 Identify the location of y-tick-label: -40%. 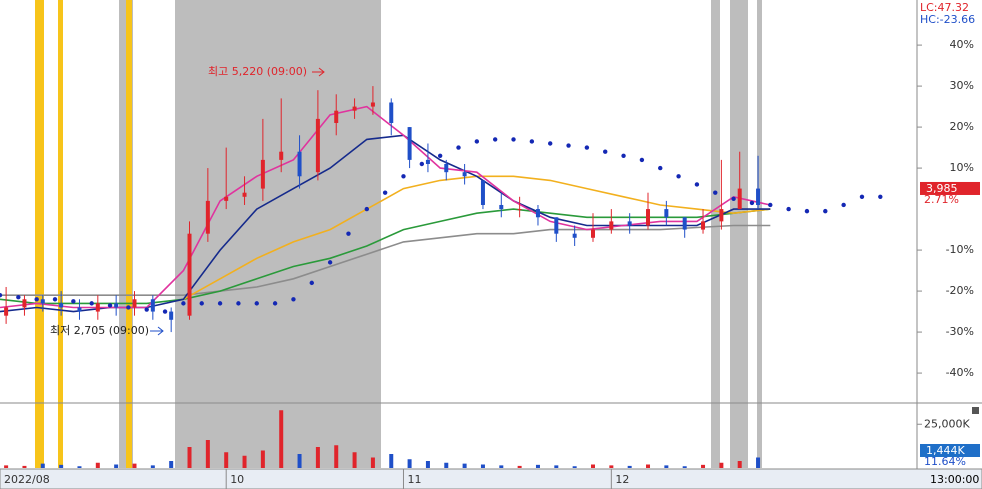
(960, 372).